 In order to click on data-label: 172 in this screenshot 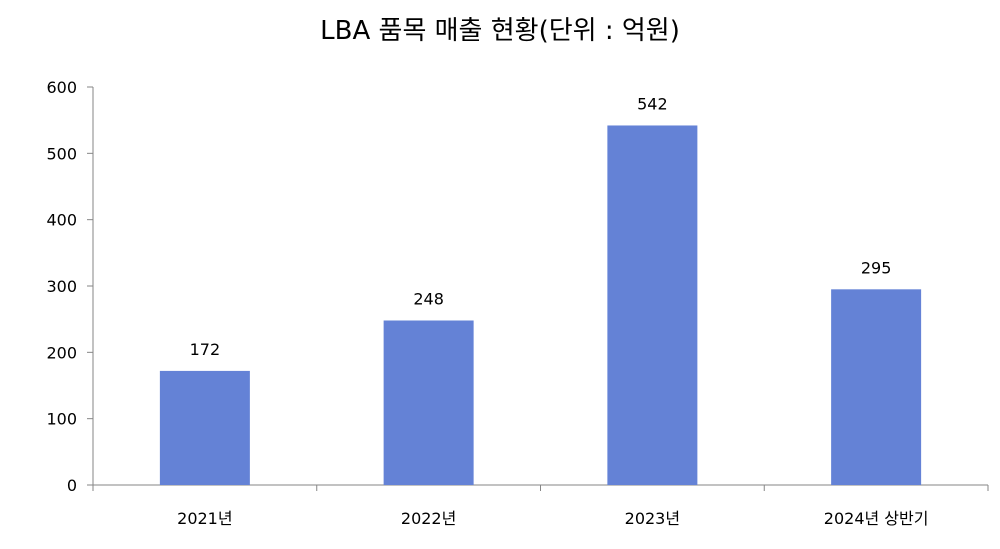, I will do `click(205, 349)`.